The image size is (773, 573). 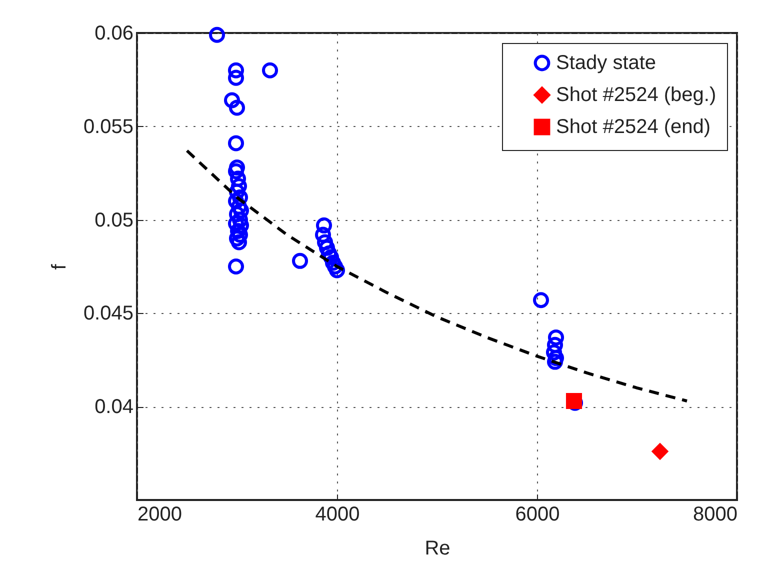 What do you see at coordinates (114, 220) in the screenshot?
I see `y-tick-label: 0.05` at bounding box center [114, 220].